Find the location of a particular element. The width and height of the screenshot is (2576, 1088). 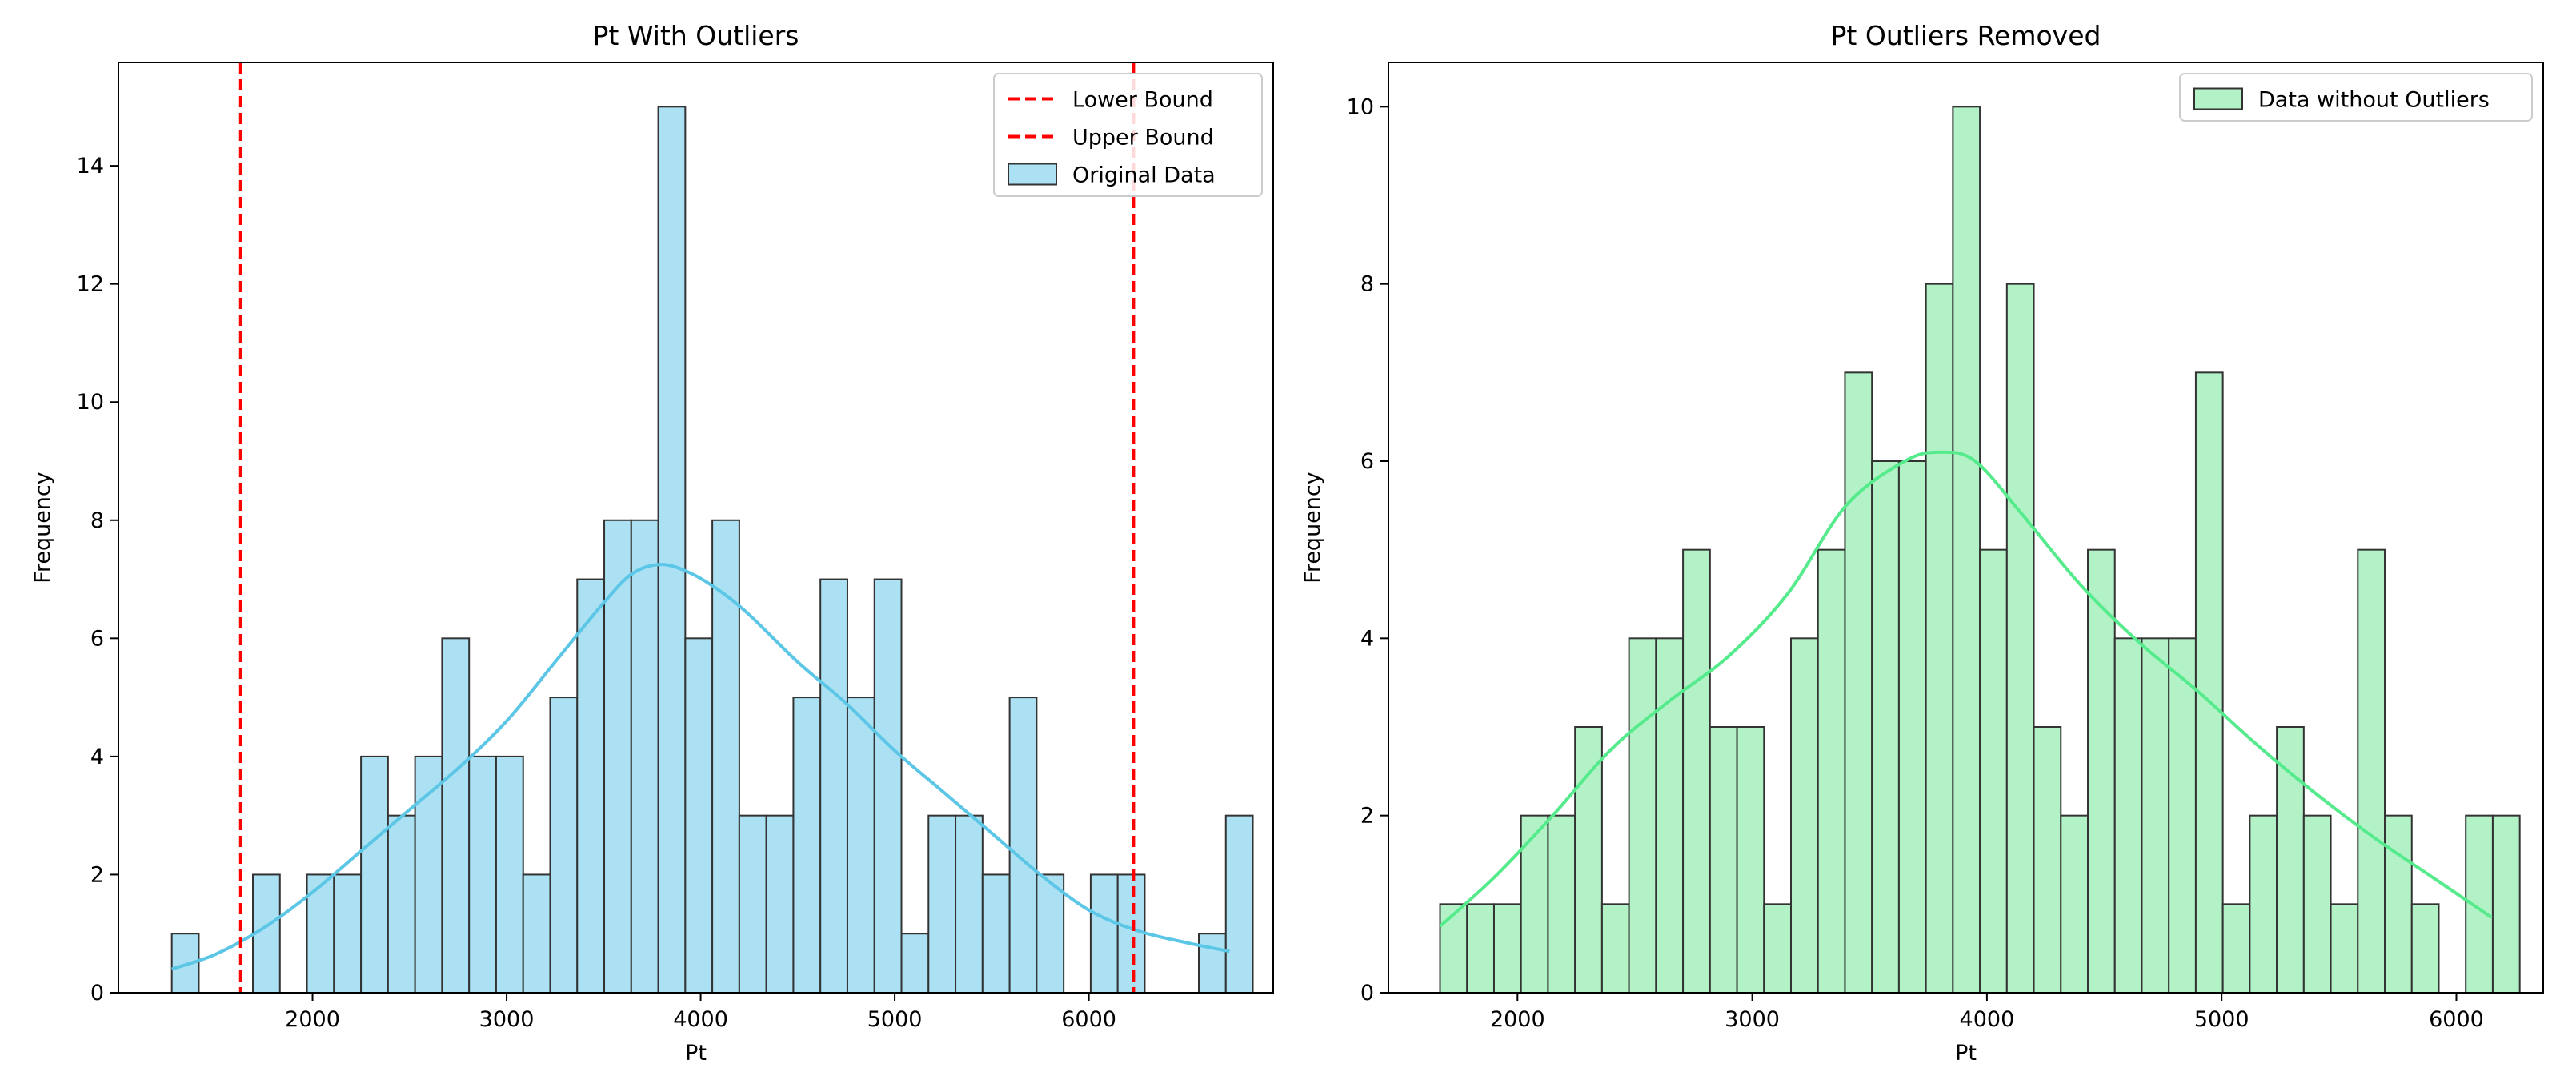

y-tick-label: 14 is located at coordinates (90, 166).